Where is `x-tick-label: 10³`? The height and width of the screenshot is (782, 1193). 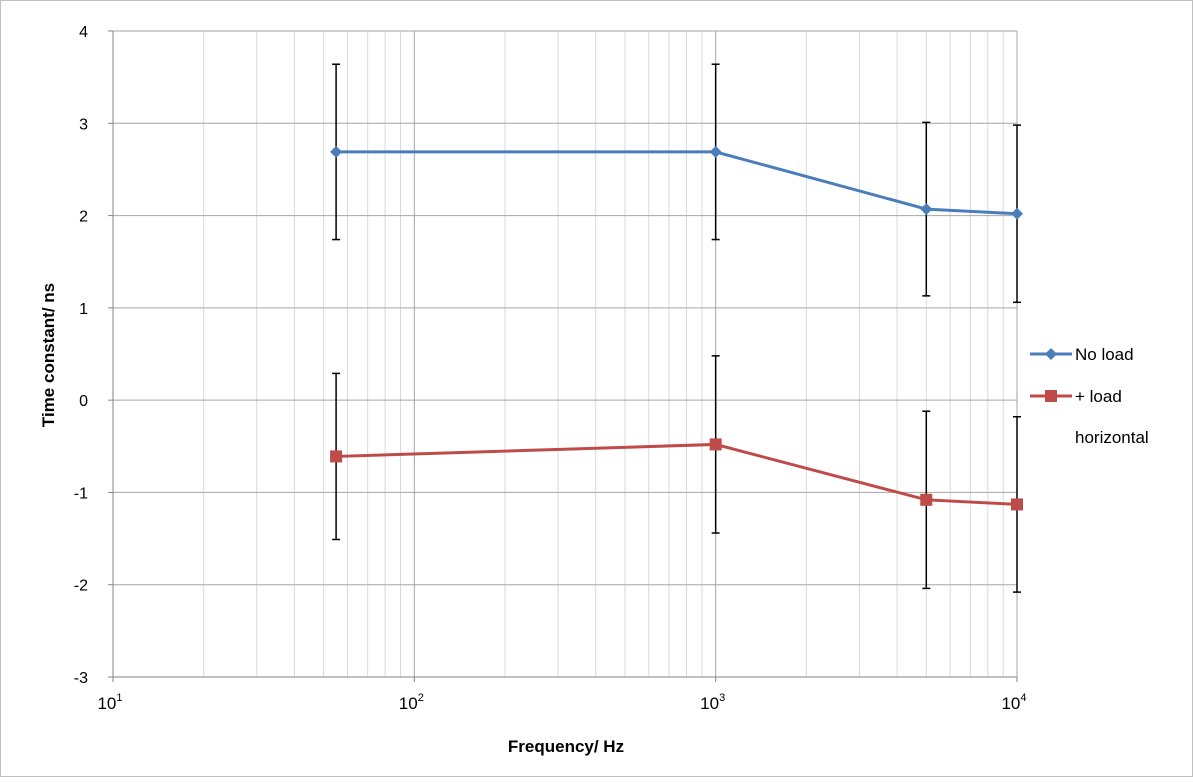
x-tick-label: 10³ is located at coordinates (712, 702).